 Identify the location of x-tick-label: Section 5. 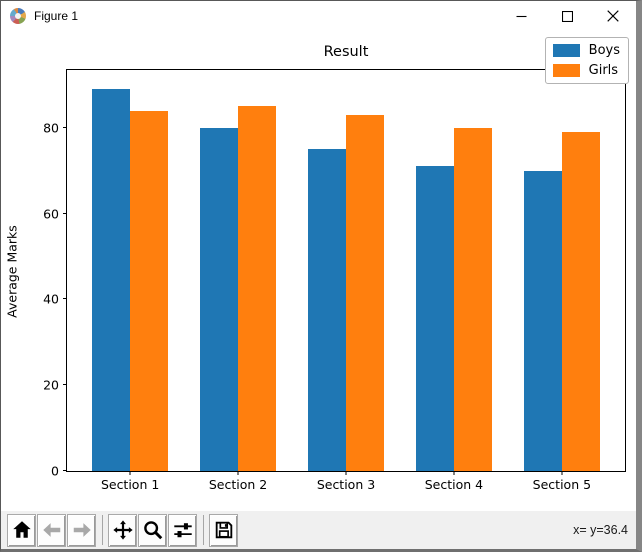
(562, 484).